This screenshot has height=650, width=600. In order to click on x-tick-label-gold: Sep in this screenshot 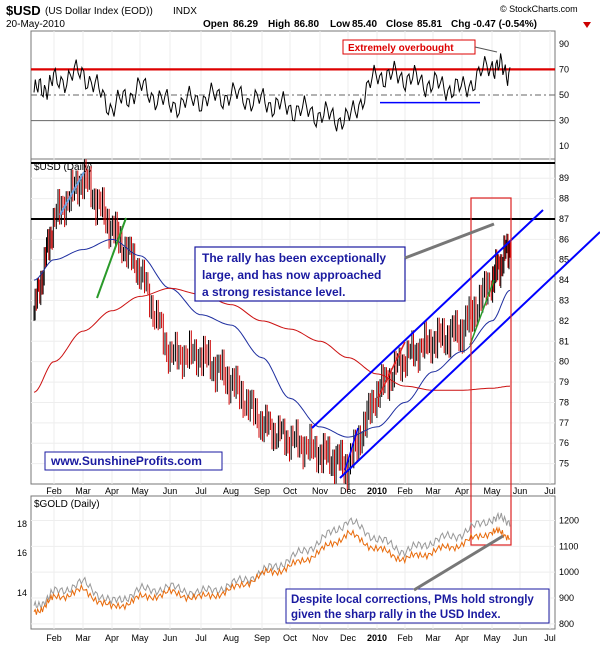, I will do `click(262, 638)`.